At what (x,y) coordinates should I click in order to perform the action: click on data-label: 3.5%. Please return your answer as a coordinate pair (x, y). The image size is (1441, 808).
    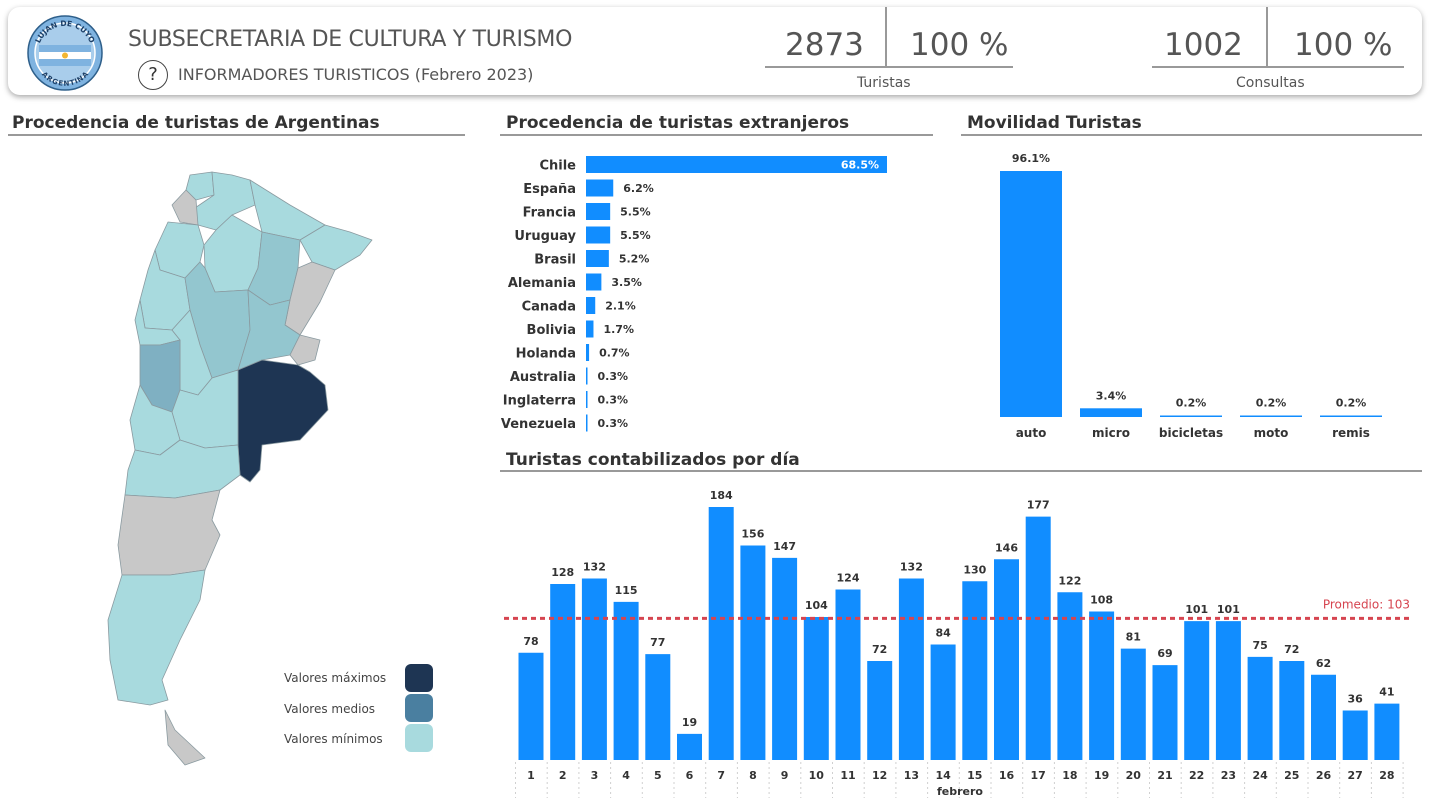
    Looking at the image, I should click on (626, 282).